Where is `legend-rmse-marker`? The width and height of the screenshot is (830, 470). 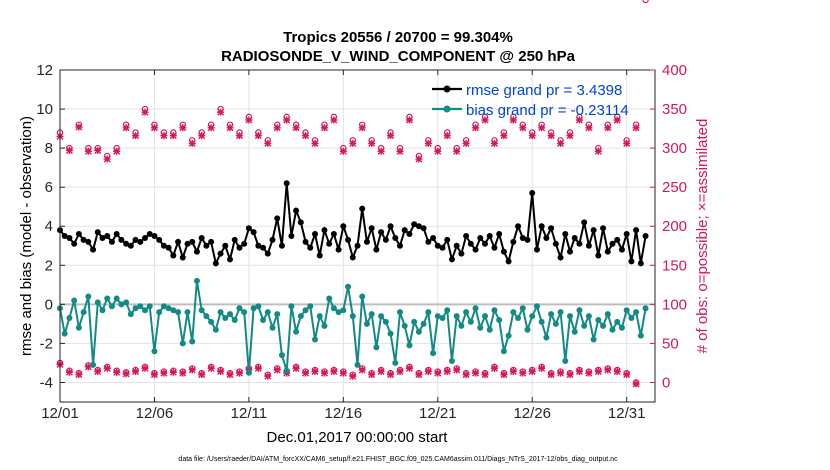
legend-rmse-marker is located at coordinates (447, 89).